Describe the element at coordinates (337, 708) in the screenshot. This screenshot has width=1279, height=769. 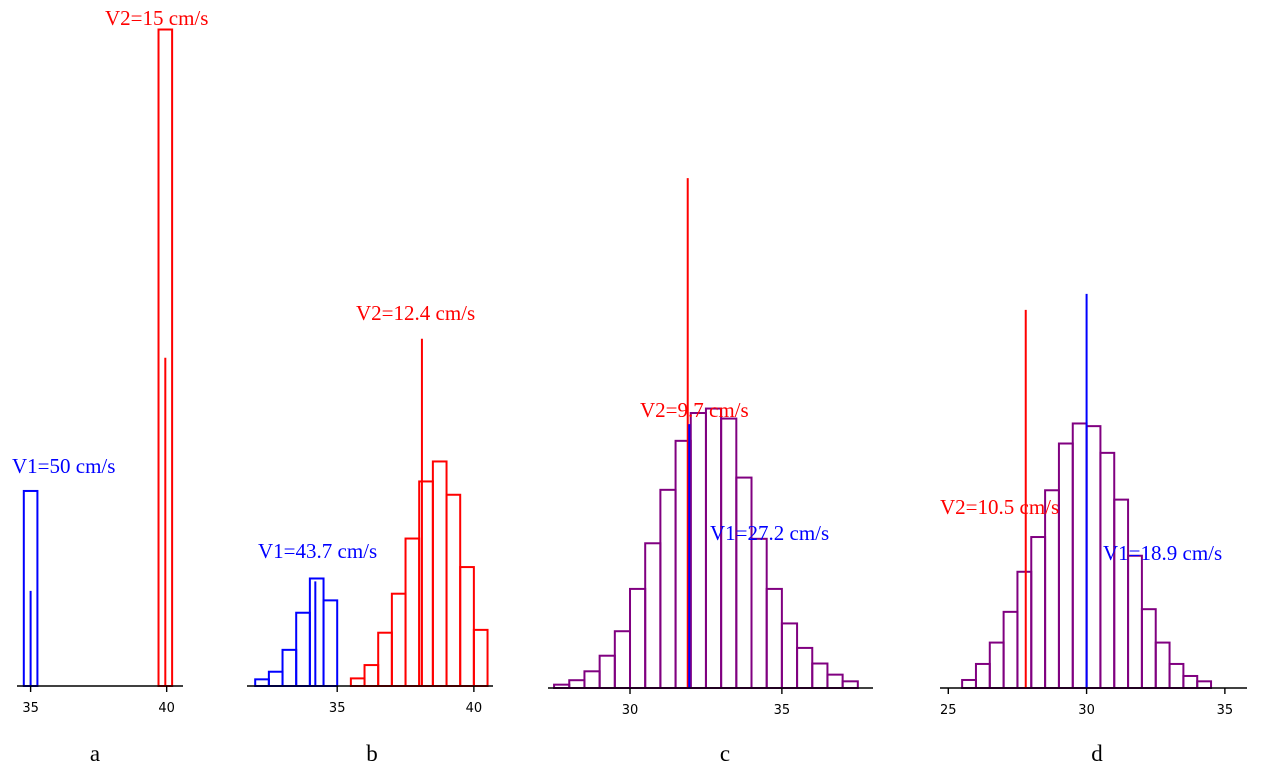
I see `panel-b-tick-label-35: 35` at that location.